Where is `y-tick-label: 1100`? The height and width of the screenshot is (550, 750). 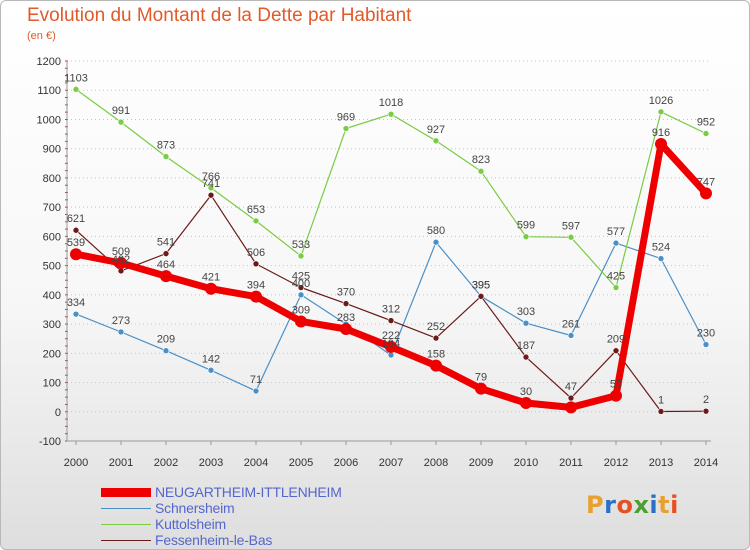 y-tick-label: 1100 is located at coordinates (49, 91).